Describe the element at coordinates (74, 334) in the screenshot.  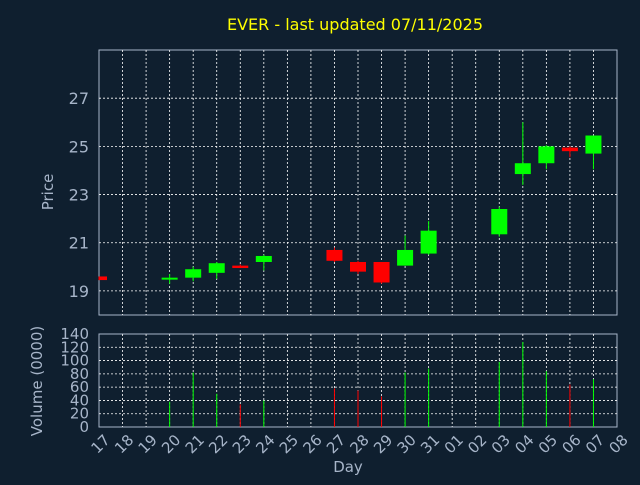
I see `volume-tick-label: 140` at that location.